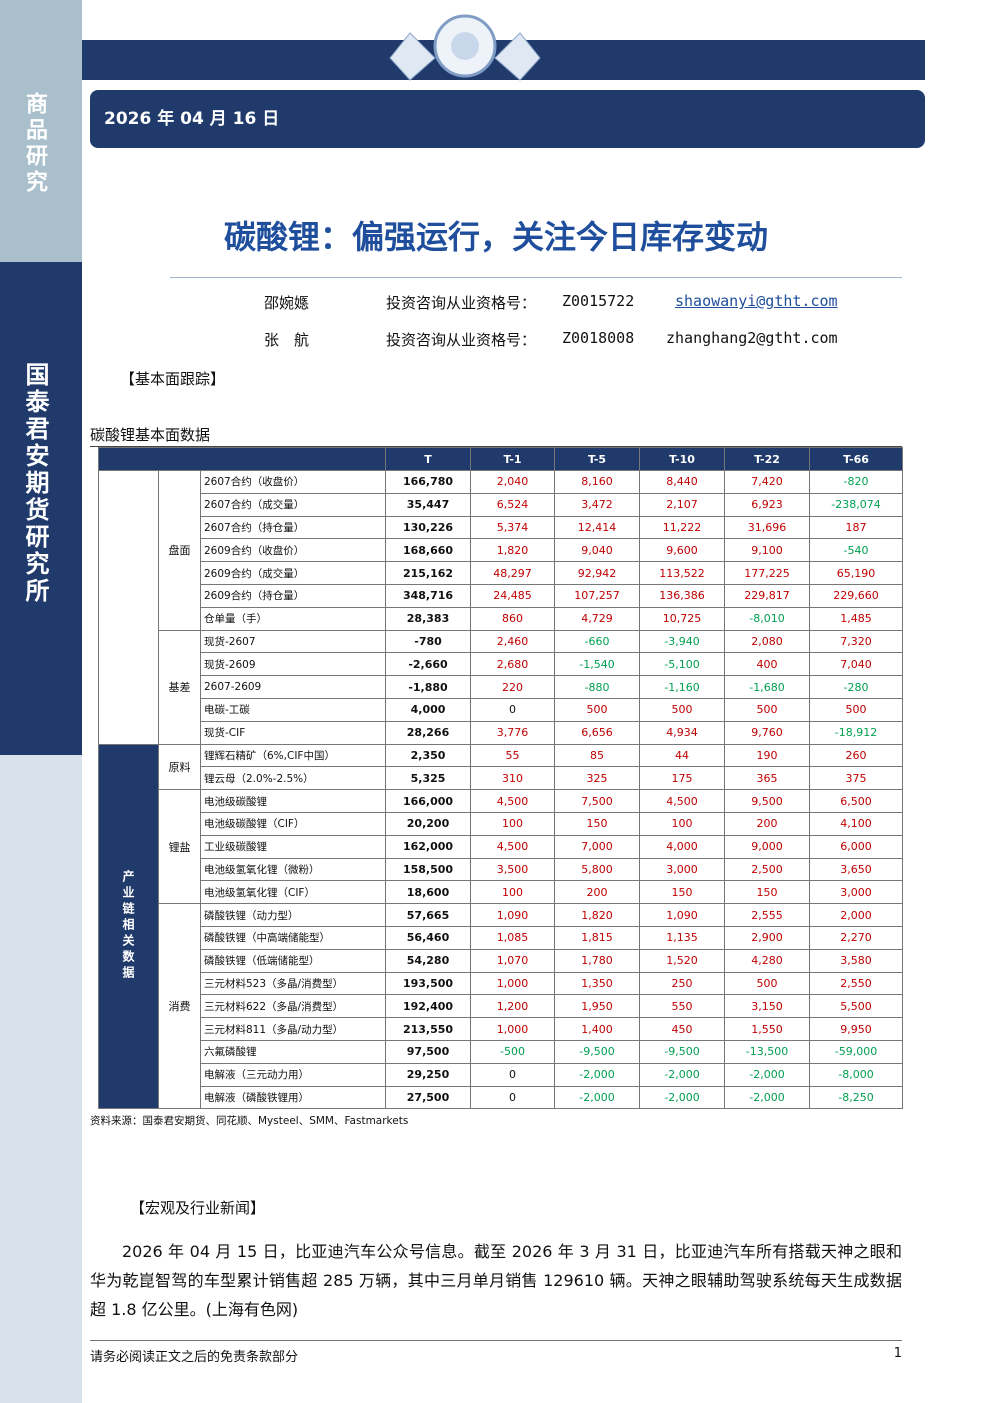  What do you see at coordinates (41, 131) in the screenshot?
I see `sidebar-top` at bounding box center [41, 131].